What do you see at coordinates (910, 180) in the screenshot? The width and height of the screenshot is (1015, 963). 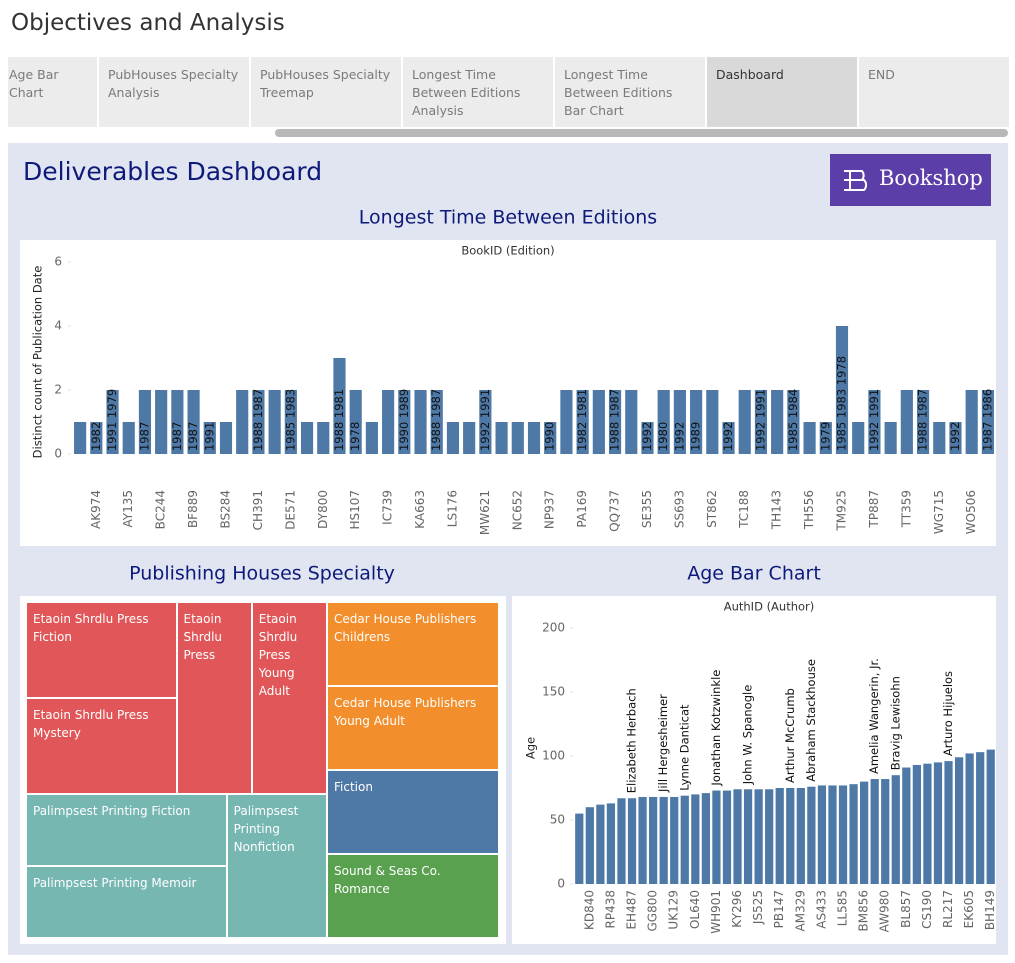 I see `logo: Bookshop` at bounding box center [910, 180].